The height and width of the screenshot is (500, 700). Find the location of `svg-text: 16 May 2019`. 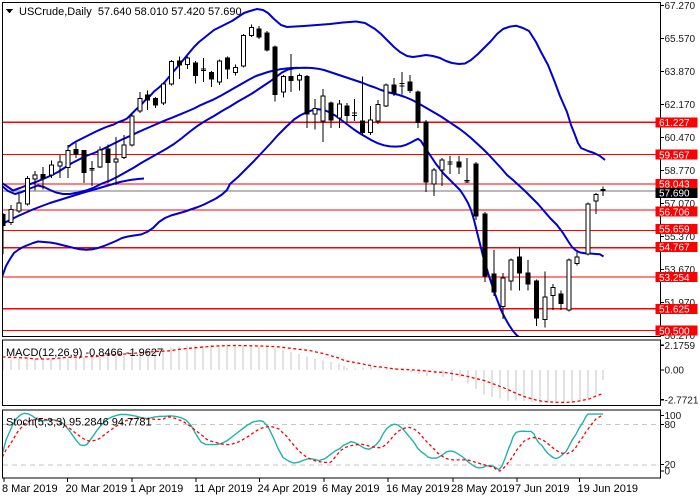

svg-text: 16 May 2019 is located at coordinates (418, 489).